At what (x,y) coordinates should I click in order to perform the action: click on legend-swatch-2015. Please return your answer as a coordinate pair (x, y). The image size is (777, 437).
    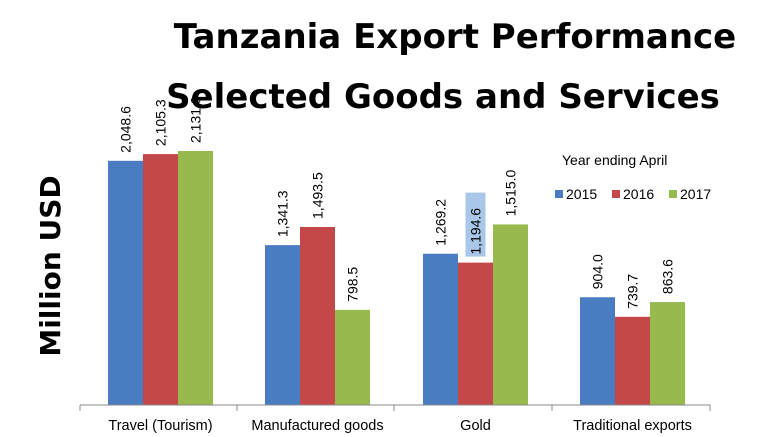
    Looking at the image, I should click on (559, 194).